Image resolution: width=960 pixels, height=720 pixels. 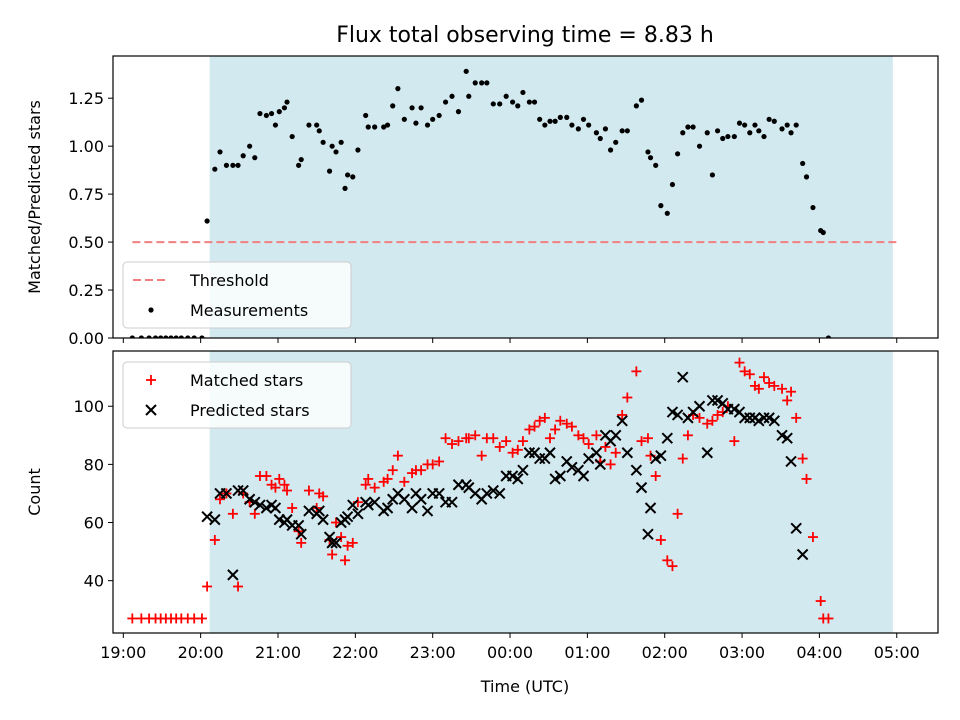 I want to click on x-tick-label: 00:00, so click(x=510, y=652).